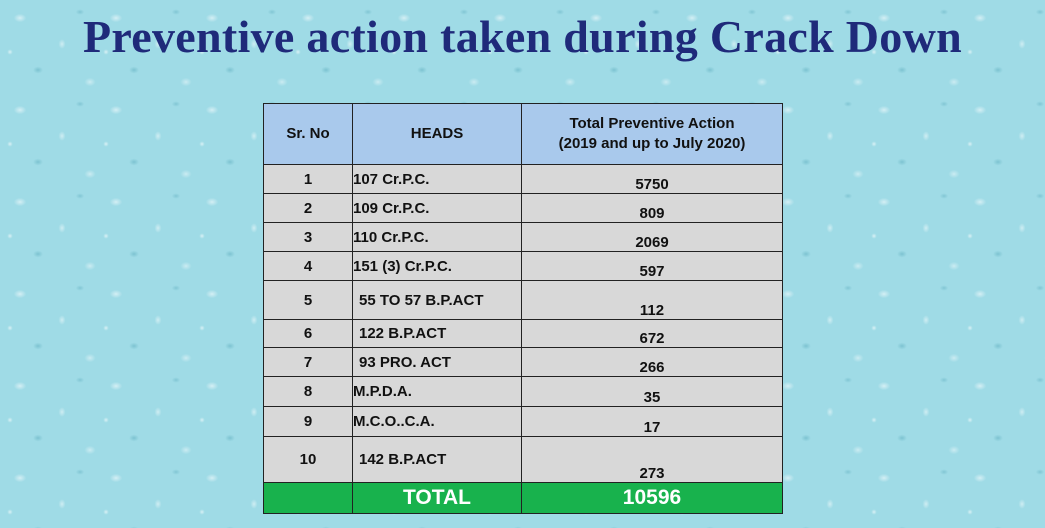 The image size is (1045, 528). I want to click on table-row: 5 55 TO 57 B.P.ACT 112, so click(523, 300).